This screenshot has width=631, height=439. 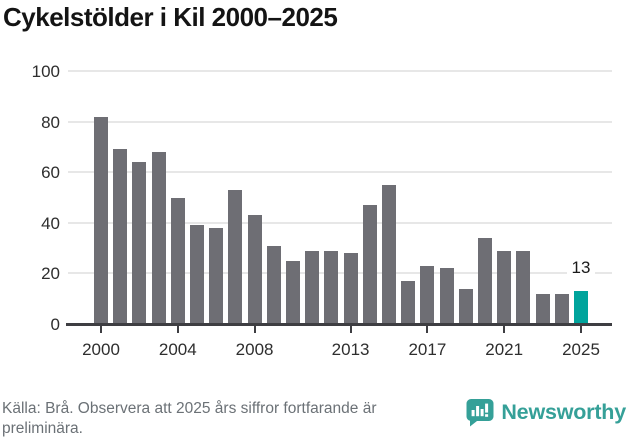 What do you see at coordinates (50, 223) in the screenshot?
I see `y-axis-tick-label: 40` at bounding box center [50, 223].